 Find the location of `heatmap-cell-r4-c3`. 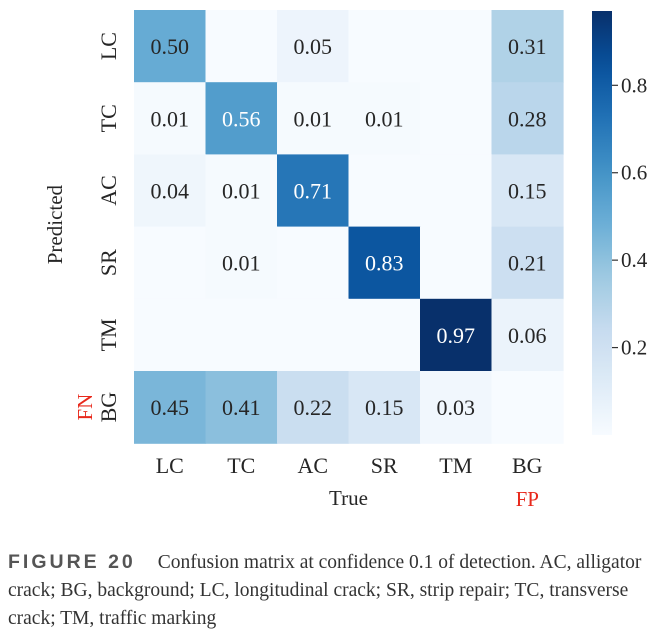

heatmap-cell-r4-c3 is located at coordinates (384, 335).